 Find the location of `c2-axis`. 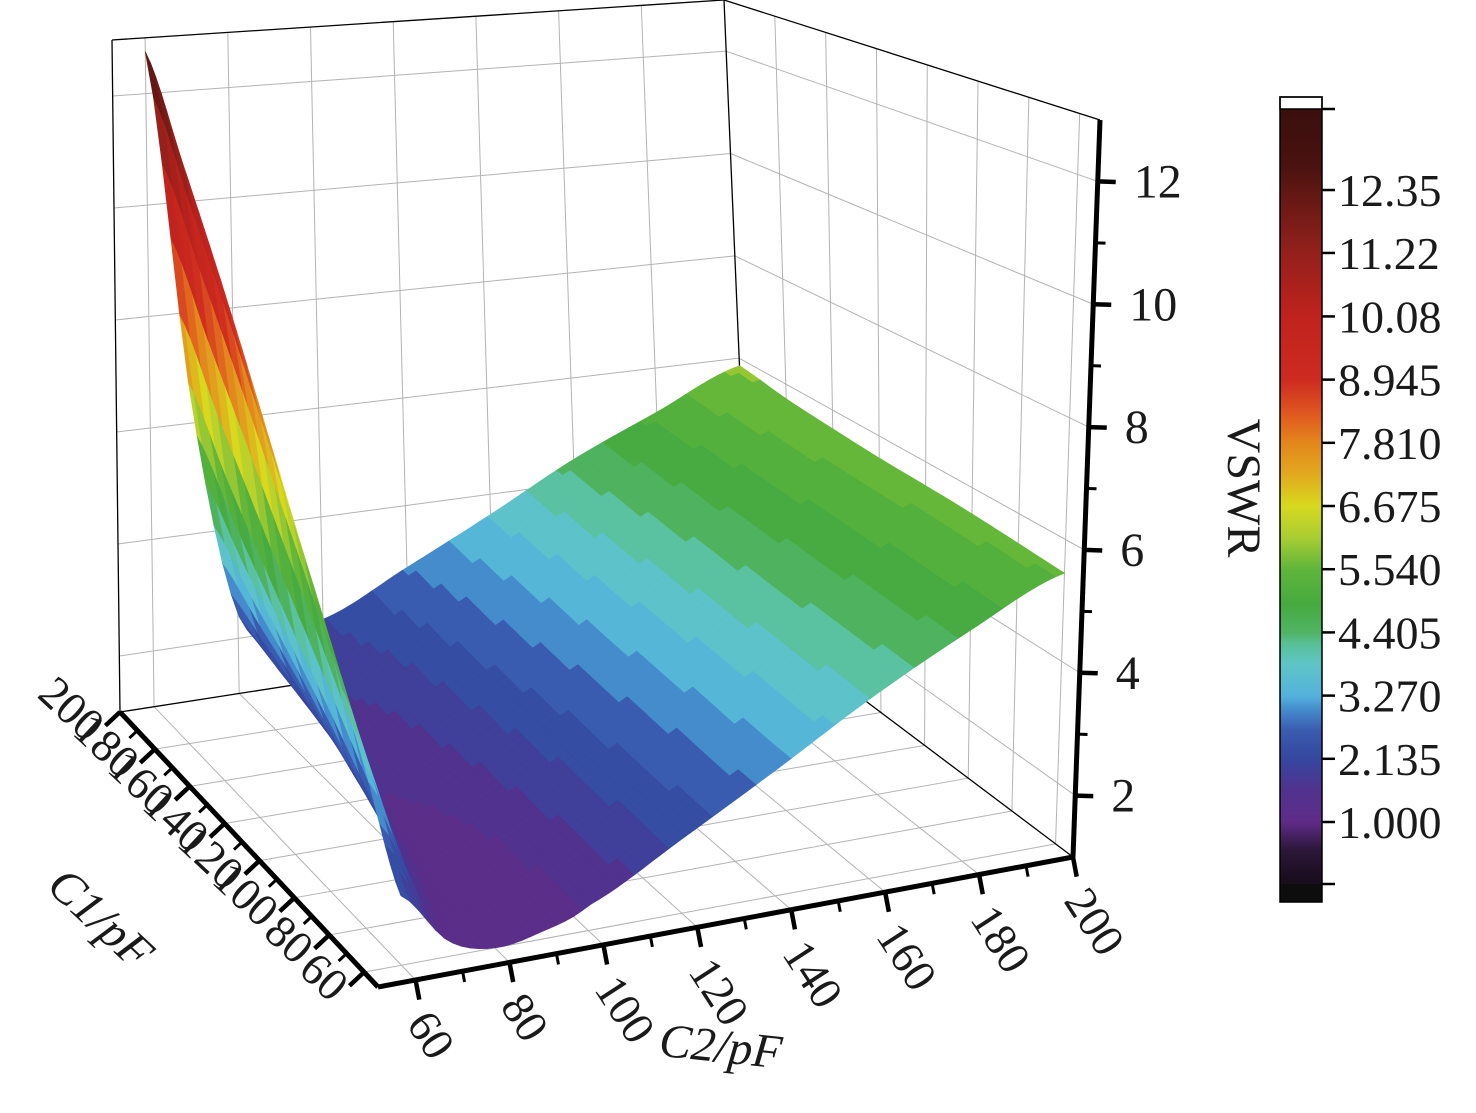

c2-axis is located at coordinates (725, 922).